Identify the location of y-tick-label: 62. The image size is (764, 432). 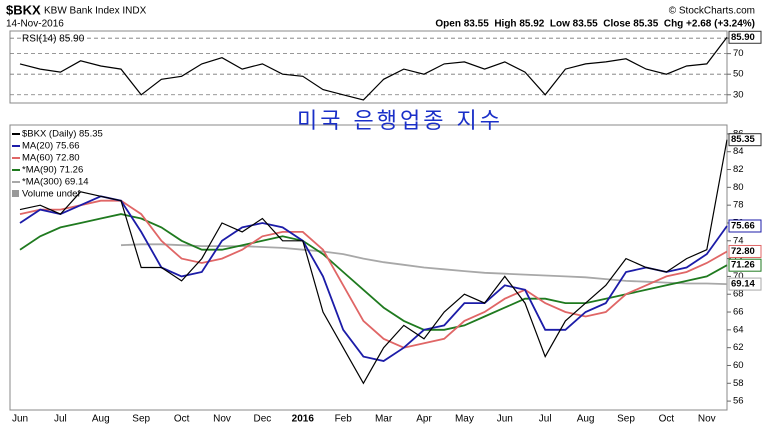
(738, 347).